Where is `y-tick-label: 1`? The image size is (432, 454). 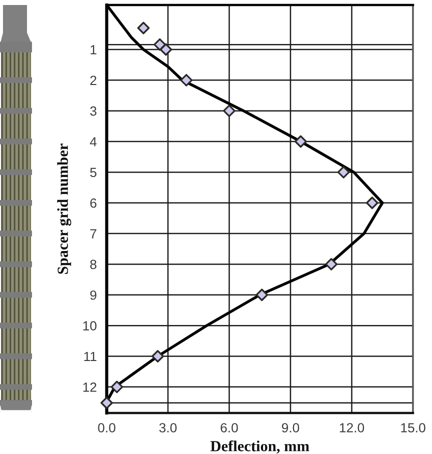
y-tick-label: 1 is located at coordinates (93, 49).